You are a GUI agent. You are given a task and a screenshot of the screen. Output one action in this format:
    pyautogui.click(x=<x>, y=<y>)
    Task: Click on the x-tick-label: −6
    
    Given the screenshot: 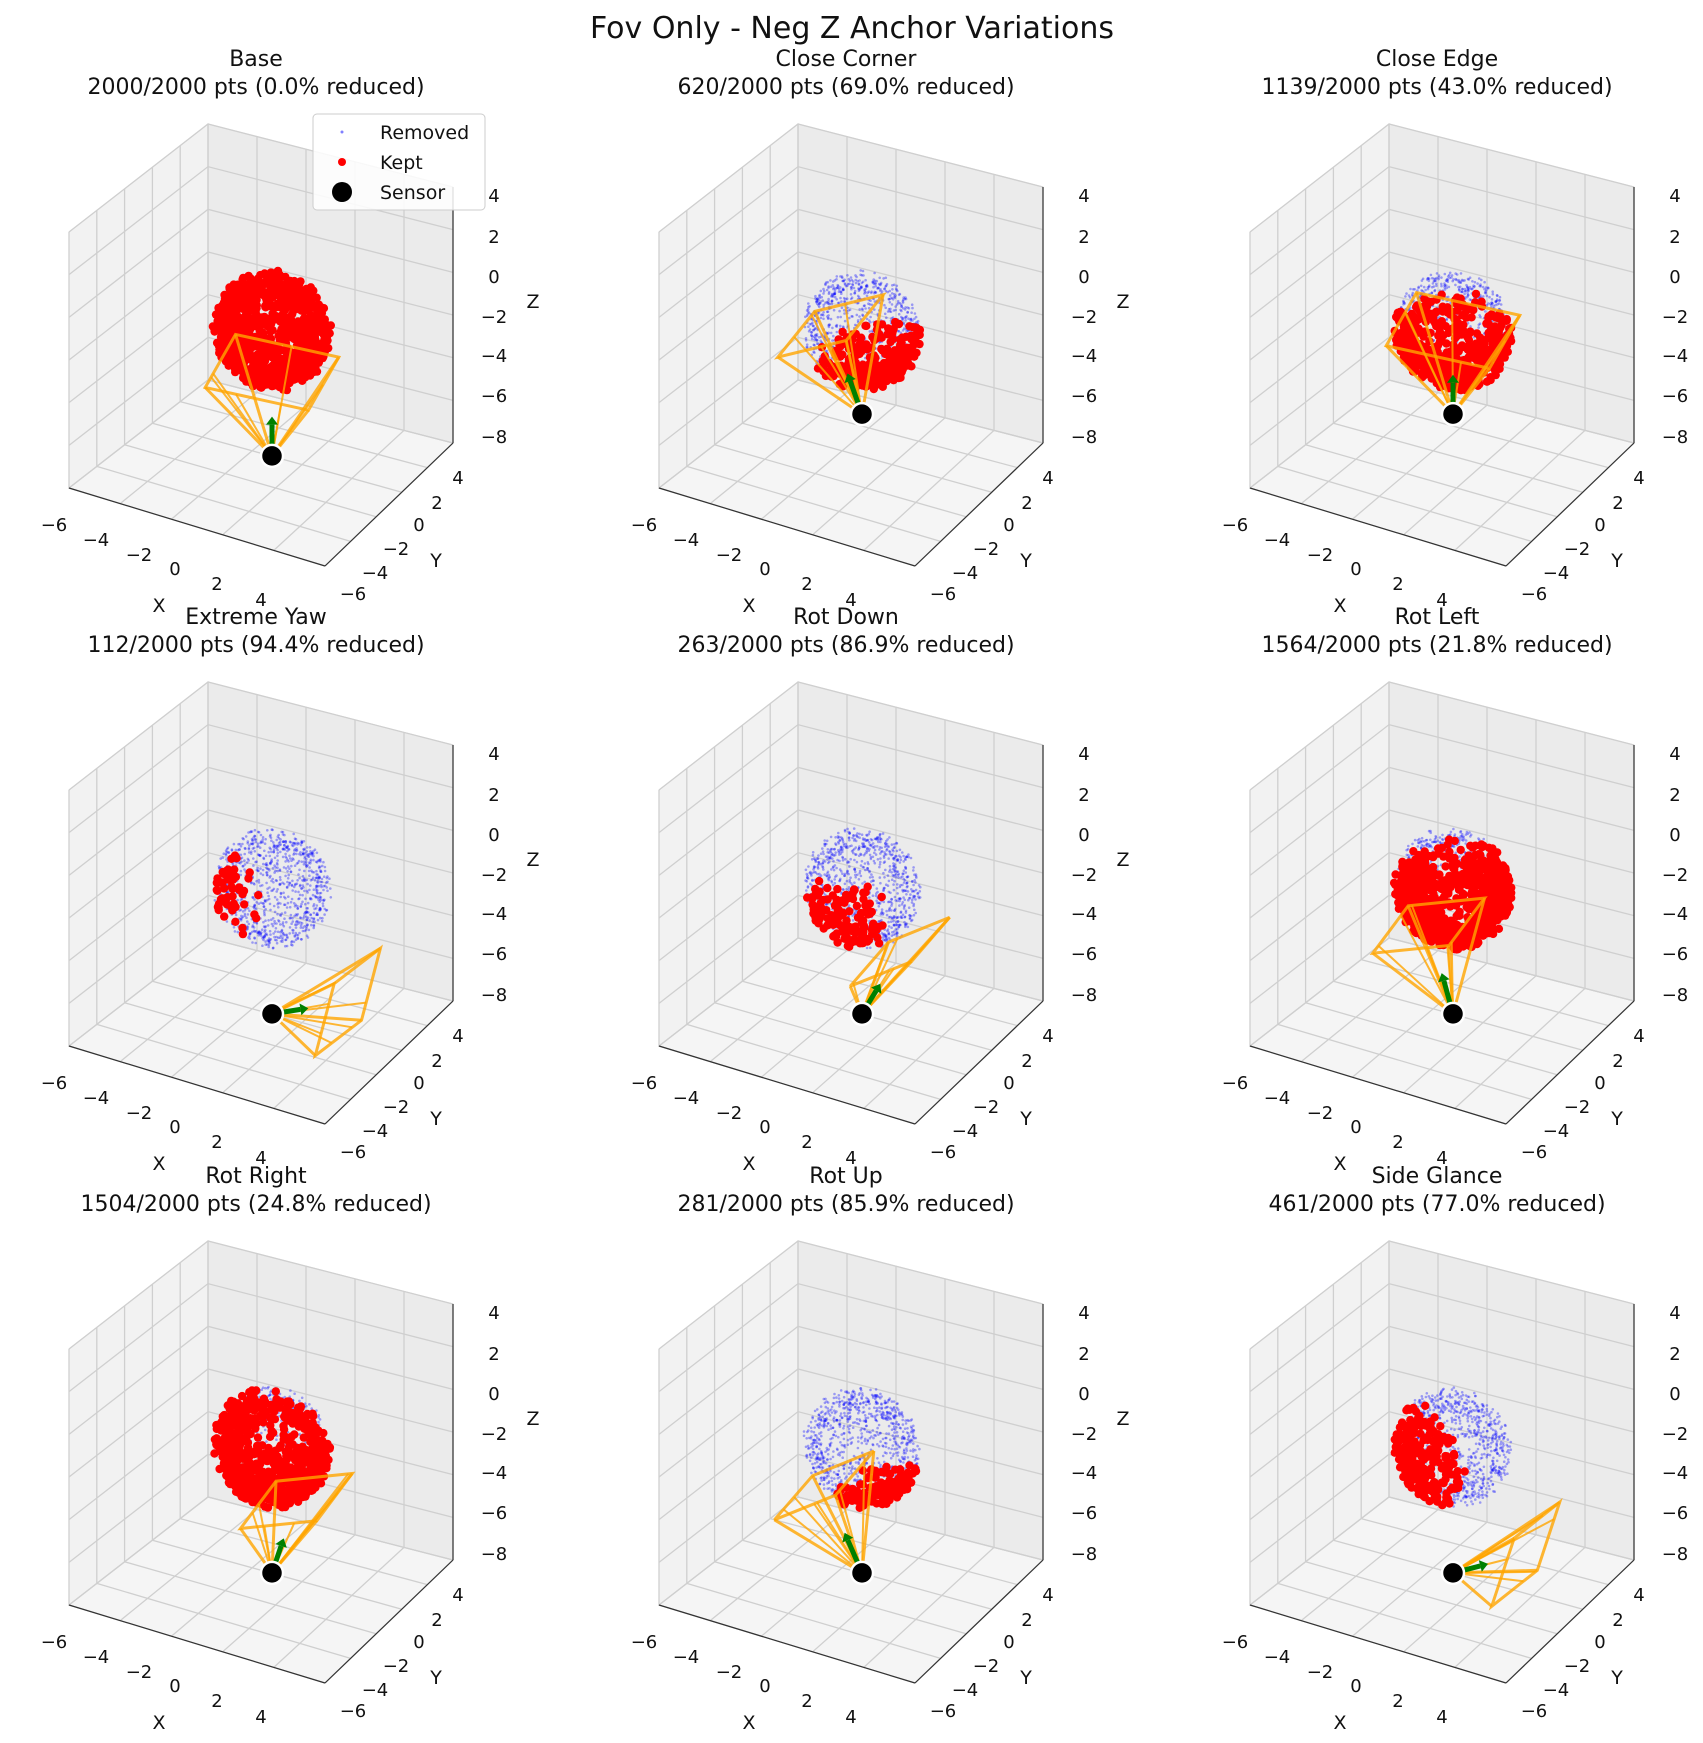 What is the action you would take?
    pyautogui.click(x=644, y=525)
    